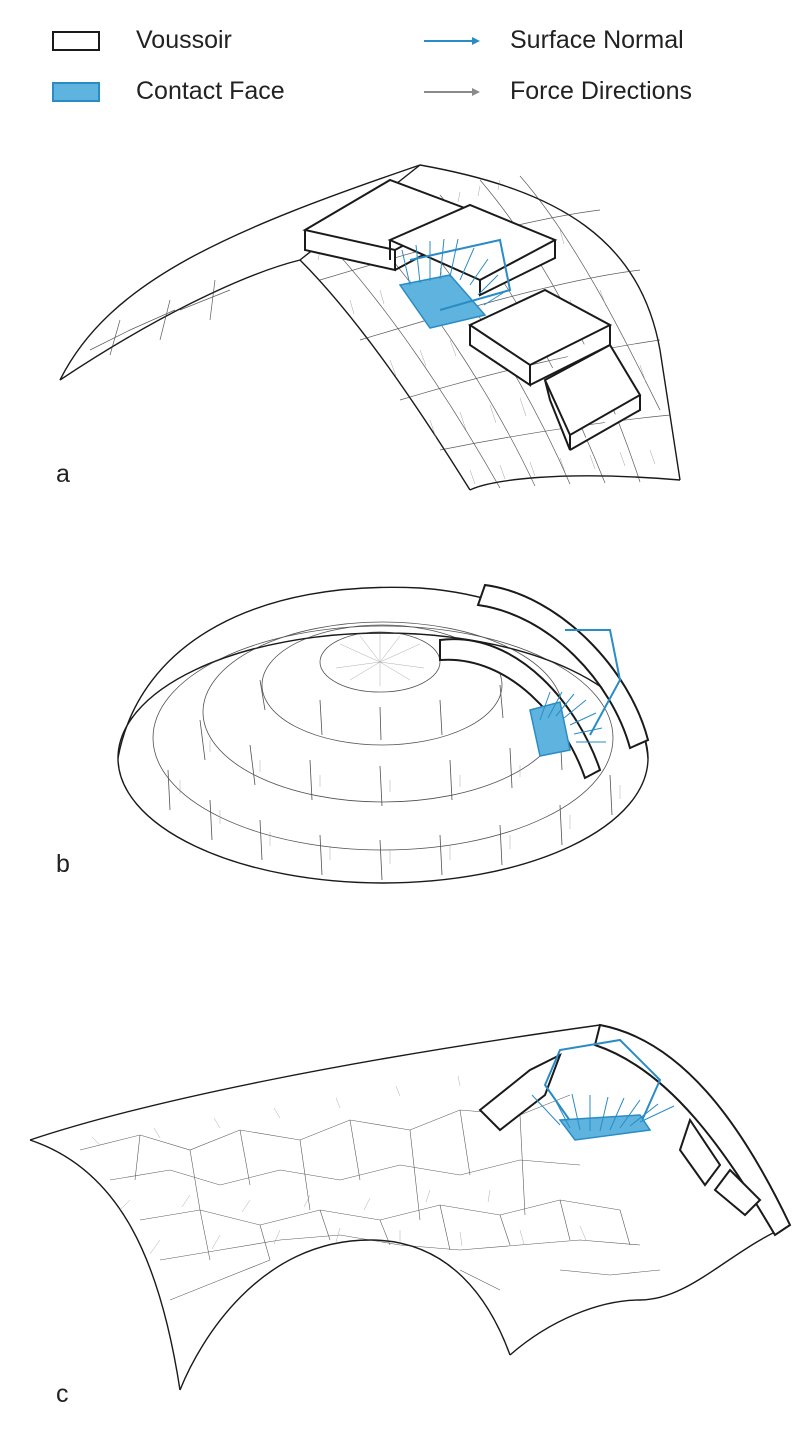  What do you see at coordinates (601, 91) in the screenshot?
I see `legend-force-directions-label: Force Directions` at bounding box center [601, 91].